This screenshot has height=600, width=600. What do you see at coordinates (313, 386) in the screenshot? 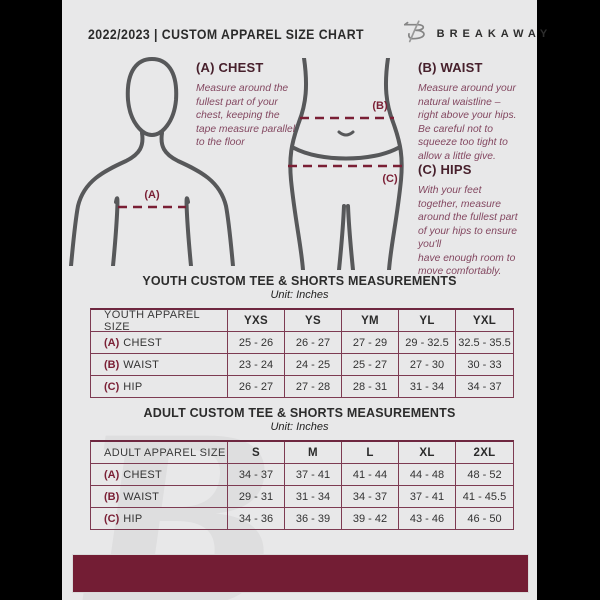
I see `youth-hip-value: 27 - 28` at bounding box center [313, 386].